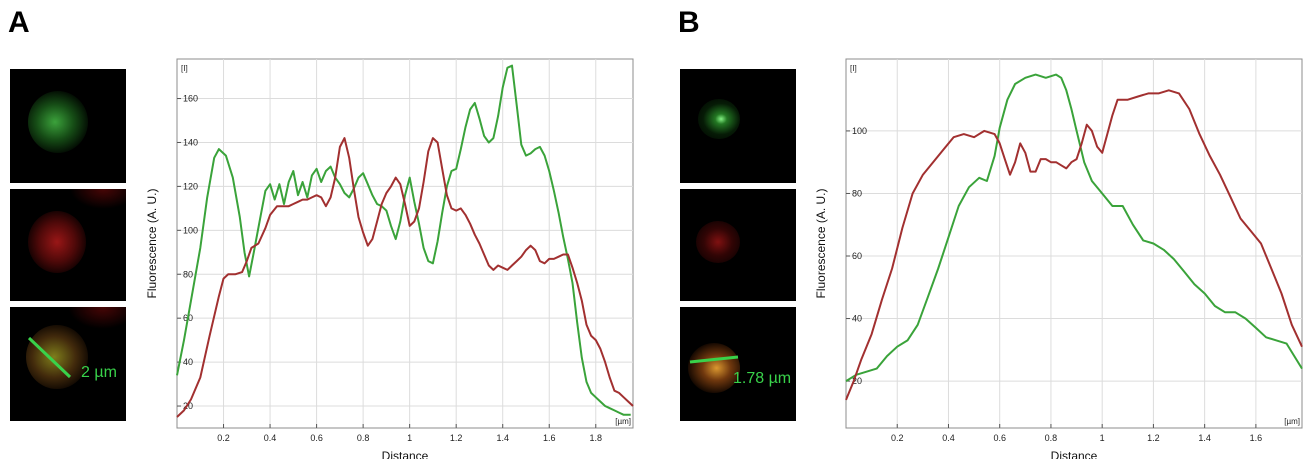 The image size is (1306, 459). What do you see at coordinates (857, 381) in the screenshot?
I see `y-tick-label-b: 20` at bounding box center [857, 381].